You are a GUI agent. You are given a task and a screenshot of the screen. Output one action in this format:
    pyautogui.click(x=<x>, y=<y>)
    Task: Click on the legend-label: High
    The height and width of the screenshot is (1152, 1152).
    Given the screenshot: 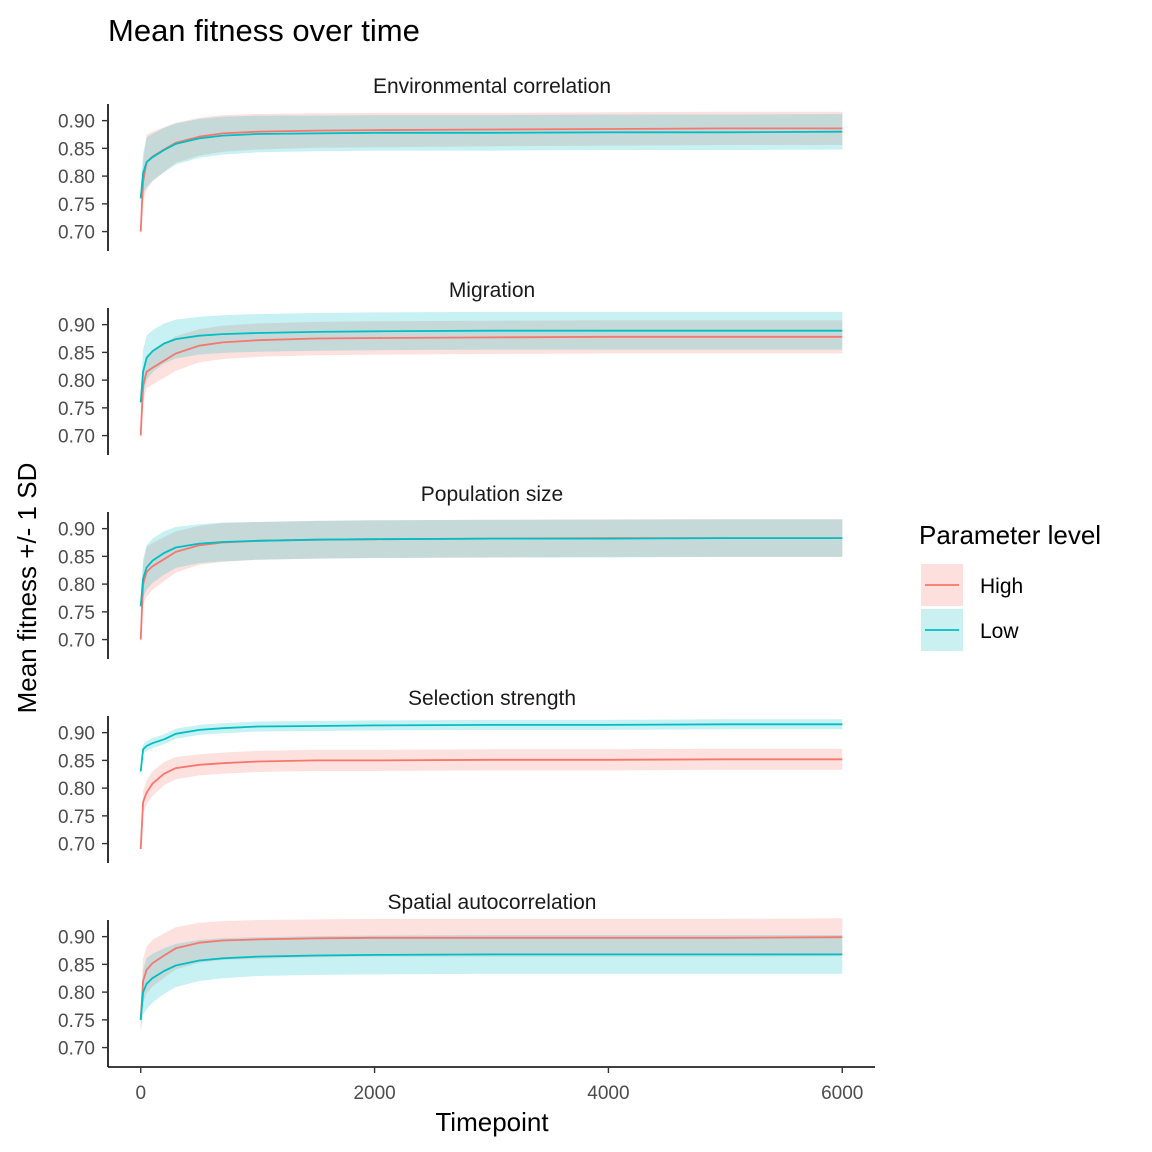 What is the action you would take?
    pyautogui.click(x=1001, y=586)
    